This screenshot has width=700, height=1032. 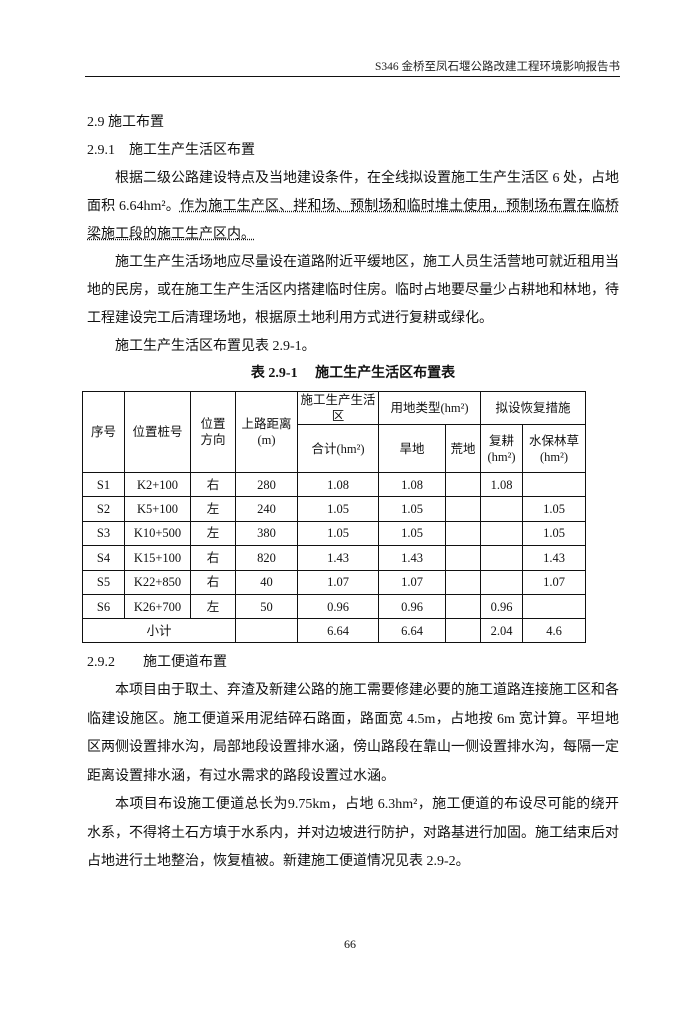 I want to click on header-farm: 复耕(hm²), so click(x=501, y=448).